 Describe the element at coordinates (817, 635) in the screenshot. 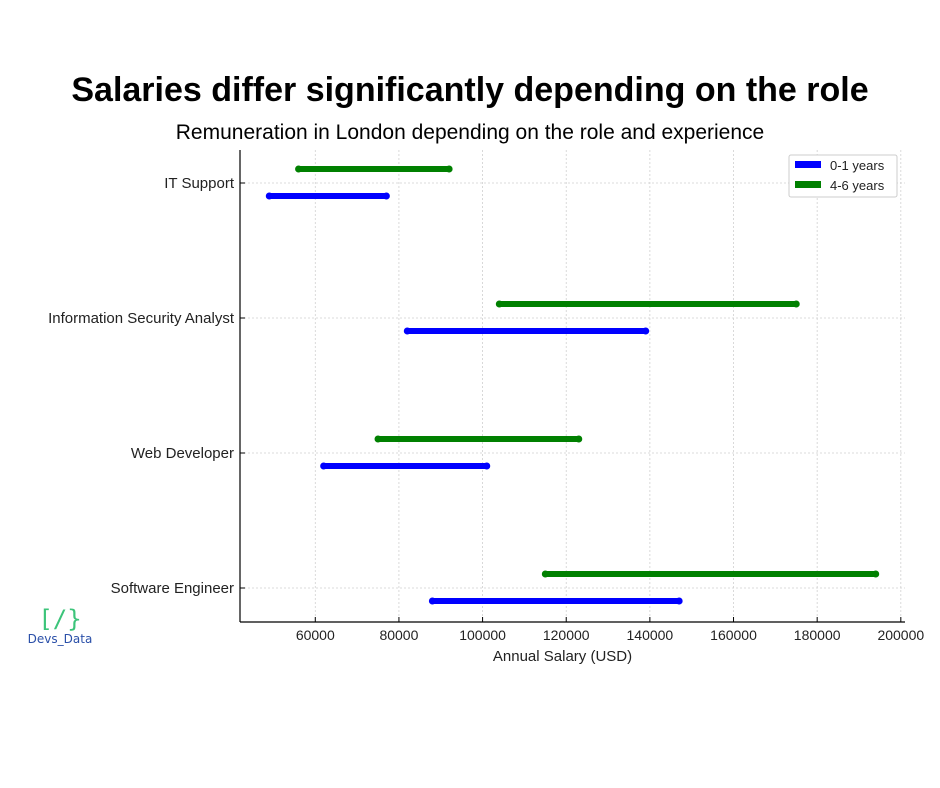

I see `x-tick-label: 180000` at that location.